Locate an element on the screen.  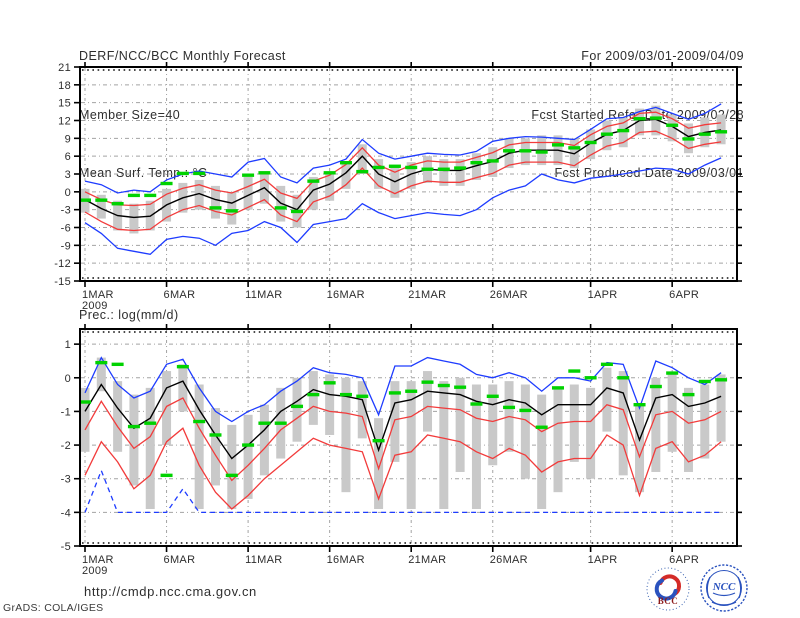
svg-text: -9 is located at coordinates (66, 246).